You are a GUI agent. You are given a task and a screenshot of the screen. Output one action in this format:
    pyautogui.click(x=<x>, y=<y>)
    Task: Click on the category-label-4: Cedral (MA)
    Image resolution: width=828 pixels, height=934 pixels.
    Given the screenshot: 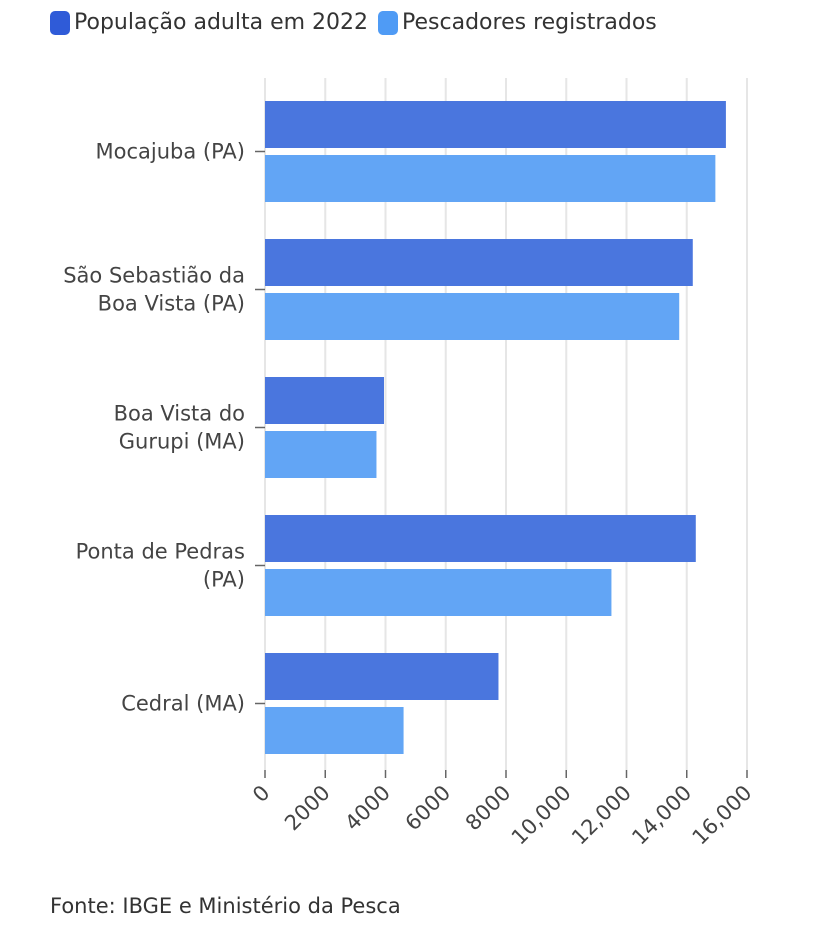 What is the action you would take?
    pyautogui.click(x=183, y=704)
    